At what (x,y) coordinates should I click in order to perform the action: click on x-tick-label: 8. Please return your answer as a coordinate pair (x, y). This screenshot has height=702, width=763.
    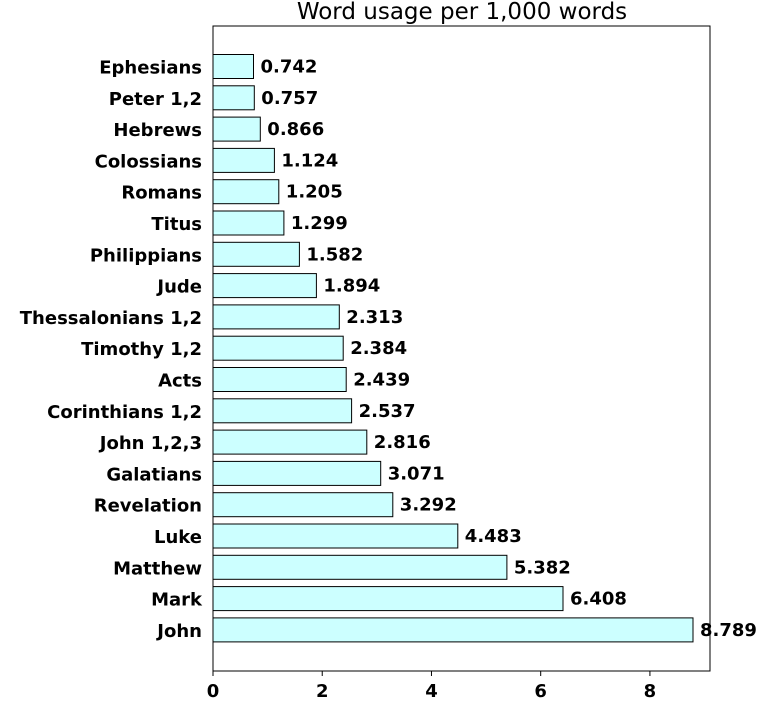
    Looking at the image, I should click on (650, 691).